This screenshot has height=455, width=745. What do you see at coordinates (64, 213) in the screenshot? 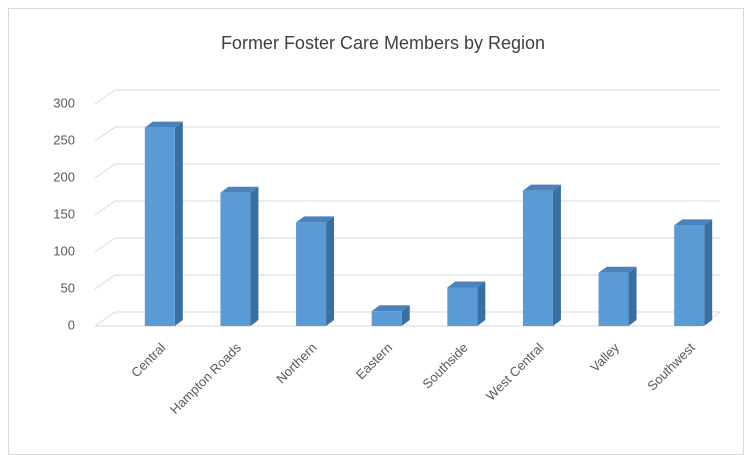
I see `y-tick-label: 150` at bounding box center [64, 213].